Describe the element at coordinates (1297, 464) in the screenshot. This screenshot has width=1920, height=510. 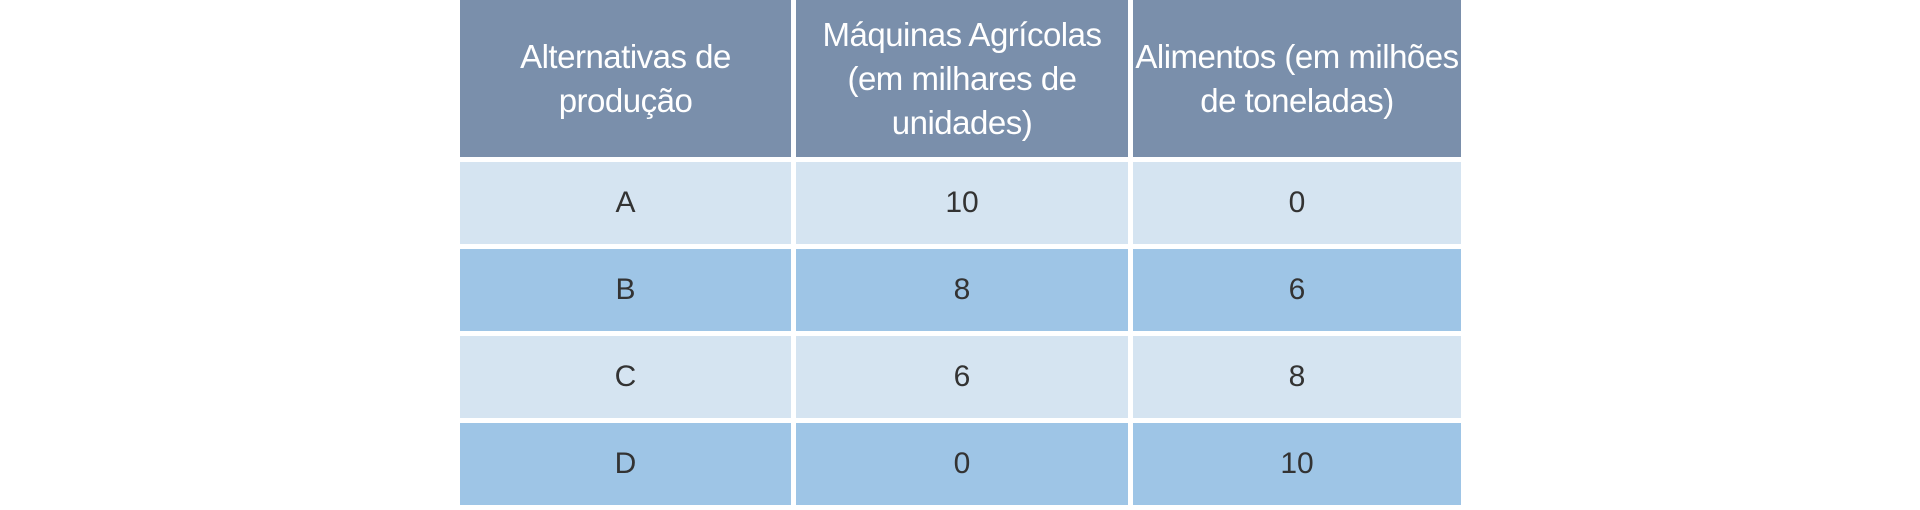
I see `cell-food: 10` at that location.